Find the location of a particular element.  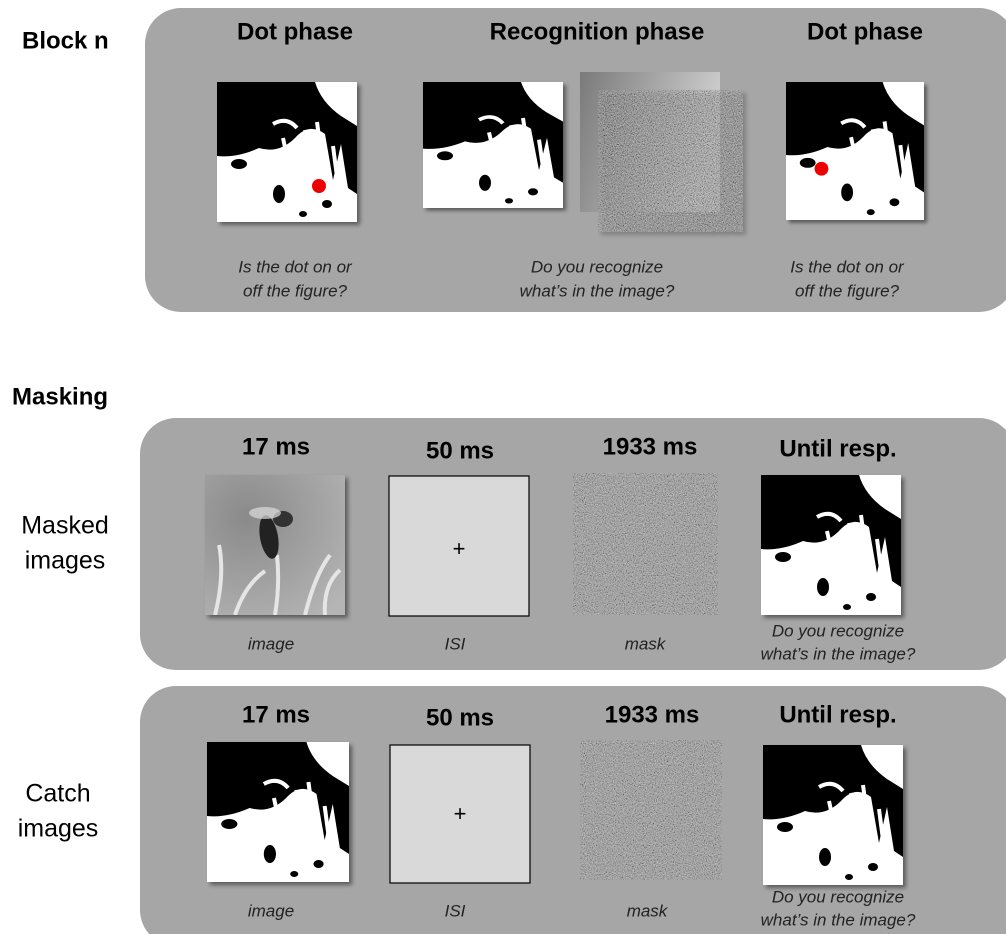

row-label: Masked is located at coordinates (65, 526).